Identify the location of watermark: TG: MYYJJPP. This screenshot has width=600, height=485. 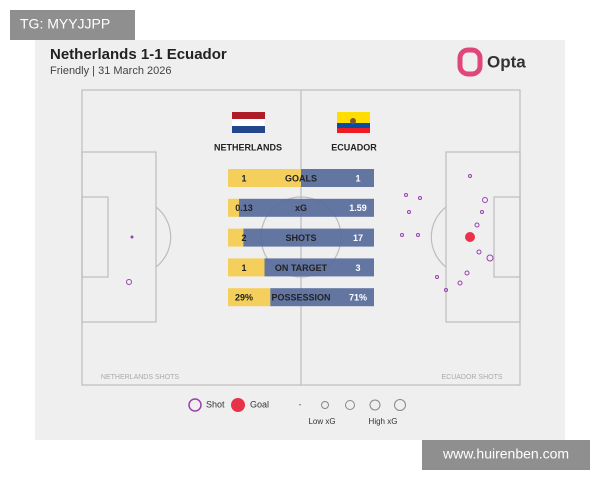
(65, 24).